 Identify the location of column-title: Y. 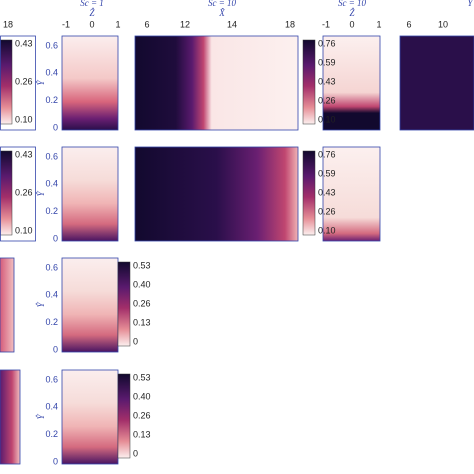
(470, 4).